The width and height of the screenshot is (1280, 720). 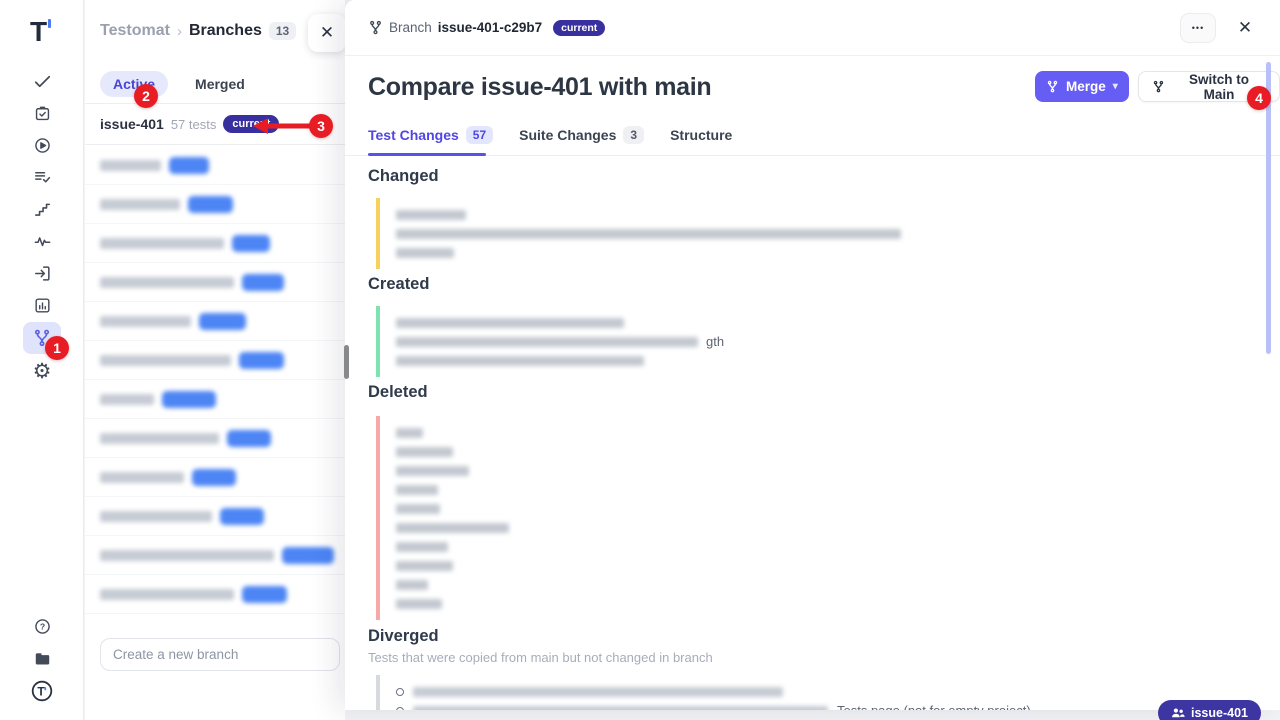 I want to click on help-icon: ?, so click(x=42, y=626).